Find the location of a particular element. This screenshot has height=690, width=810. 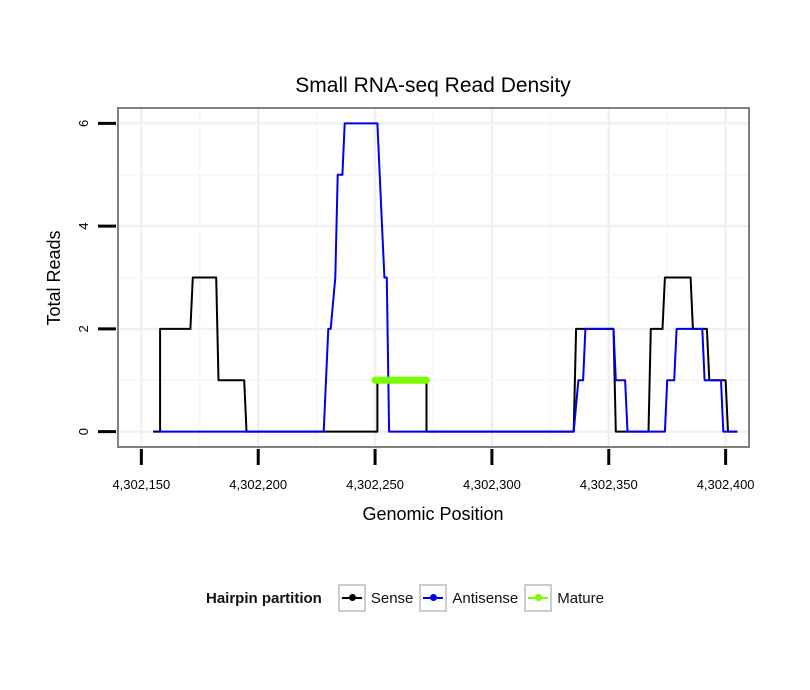

legend: Hairpin partition Sense Antisense Mature is located at coordinates (408, 598).